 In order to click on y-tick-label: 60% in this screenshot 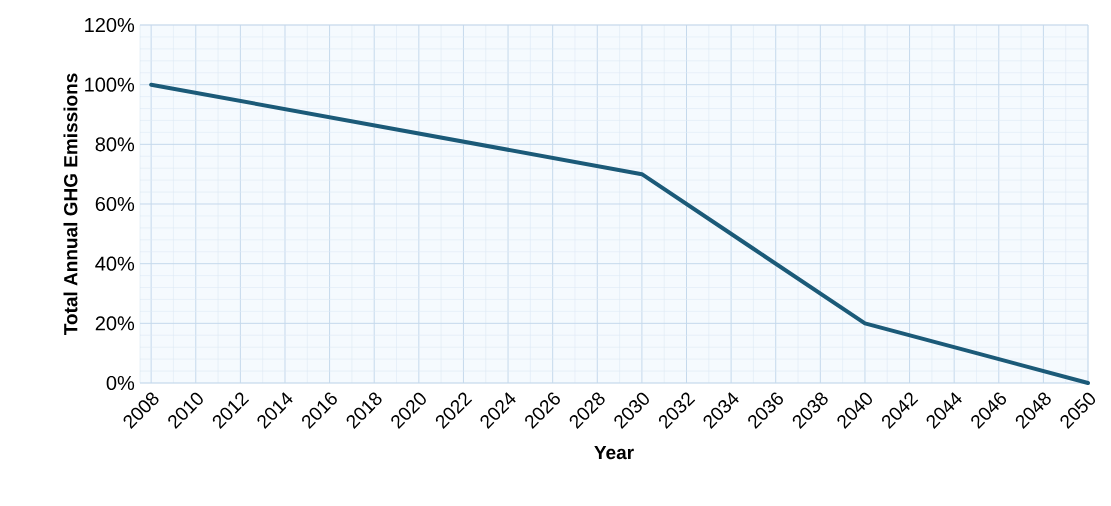, I will do `click(115, 204)`.